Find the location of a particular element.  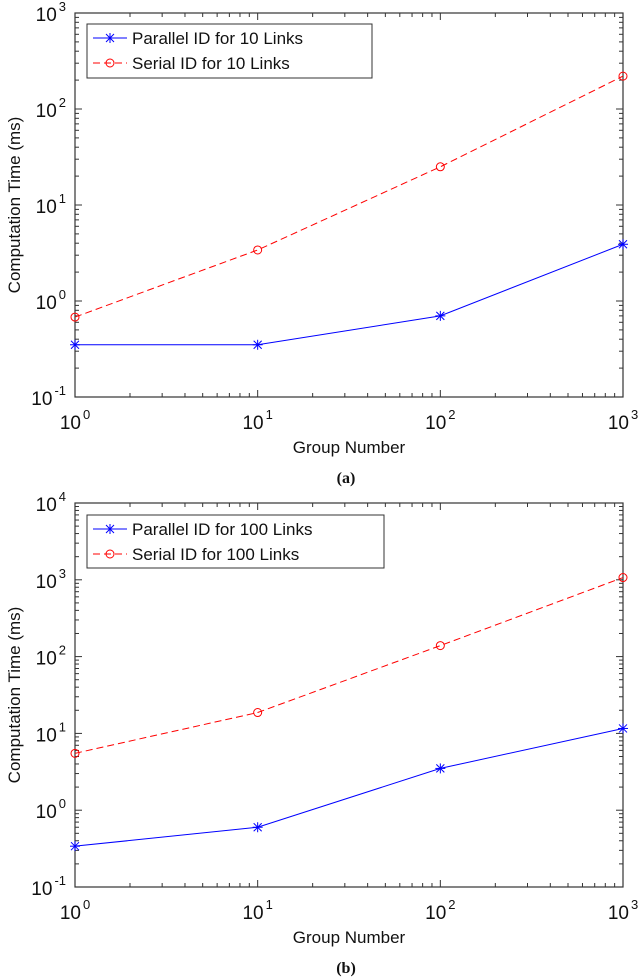

legend-entry: Parallel ID for 100 Links is located at coordinates (202, 529).